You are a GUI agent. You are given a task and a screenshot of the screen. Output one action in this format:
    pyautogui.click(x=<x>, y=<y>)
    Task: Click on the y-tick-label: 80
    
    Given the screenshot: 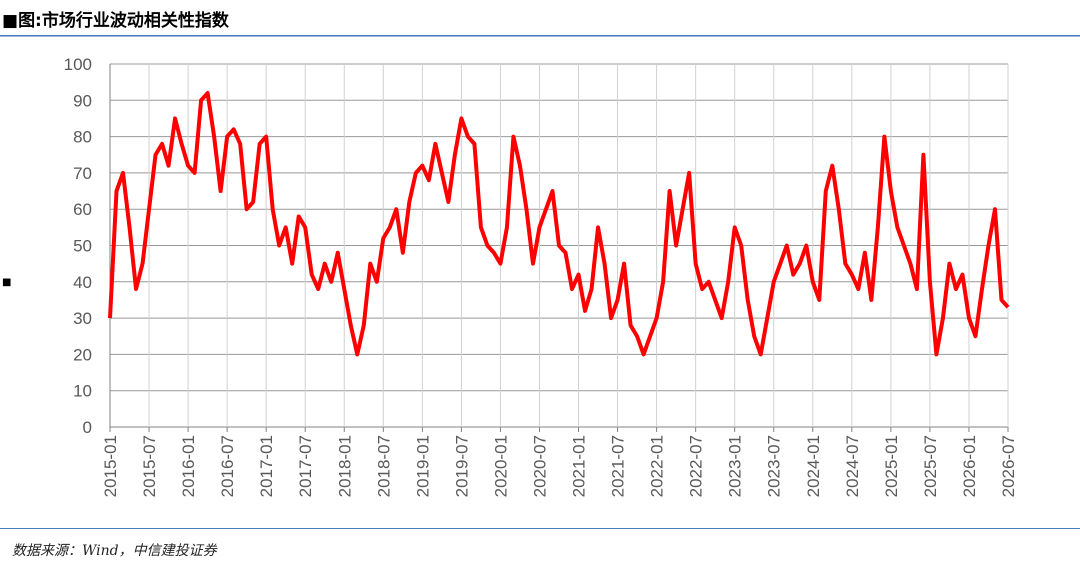 What is the action you would take?
    pyautogui.click(x=82, y=137)
    